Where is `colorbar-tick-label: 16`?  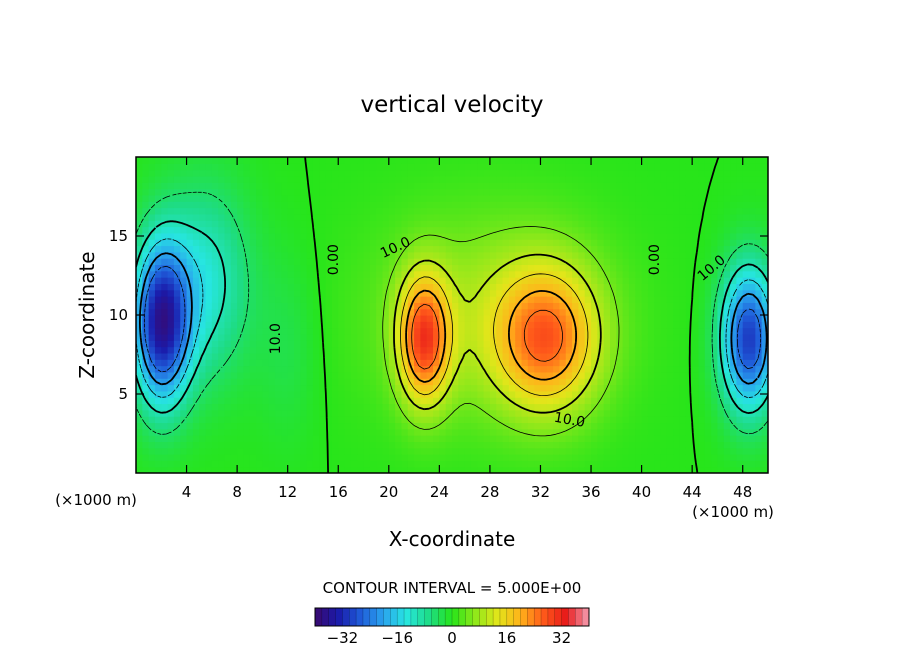
colorbar-tick-label: 16 is located at coordinates (506, 638).